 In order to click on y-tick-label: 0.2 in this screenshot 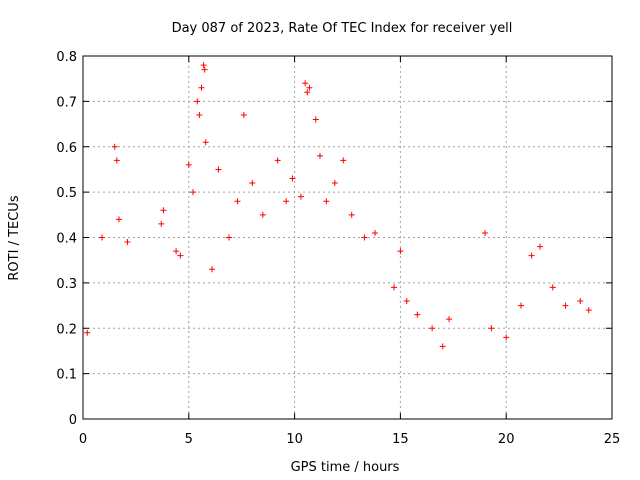, I will do `click(66, 329)`.